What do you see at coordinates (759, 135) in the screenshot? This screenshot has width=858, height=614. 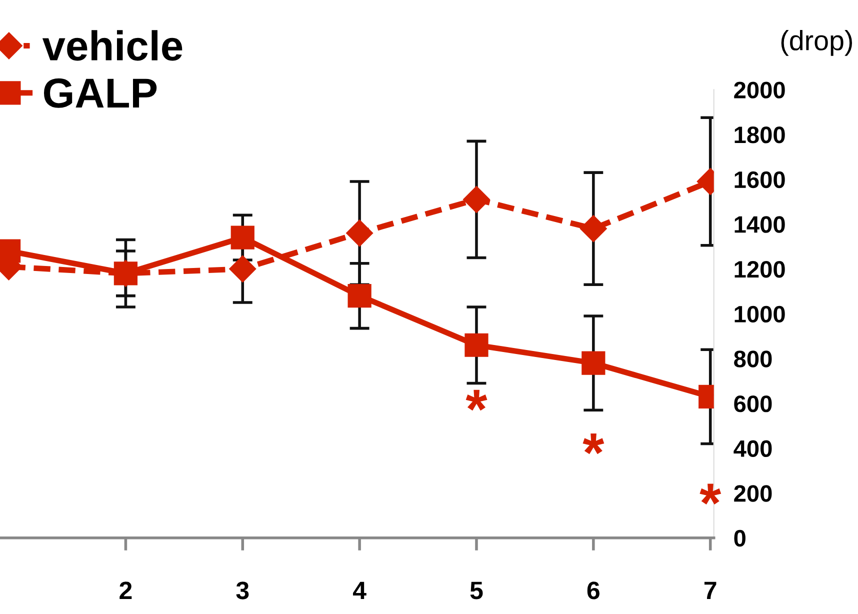 I see `y-tick-label: 1800` at bounding box center [759, 135].